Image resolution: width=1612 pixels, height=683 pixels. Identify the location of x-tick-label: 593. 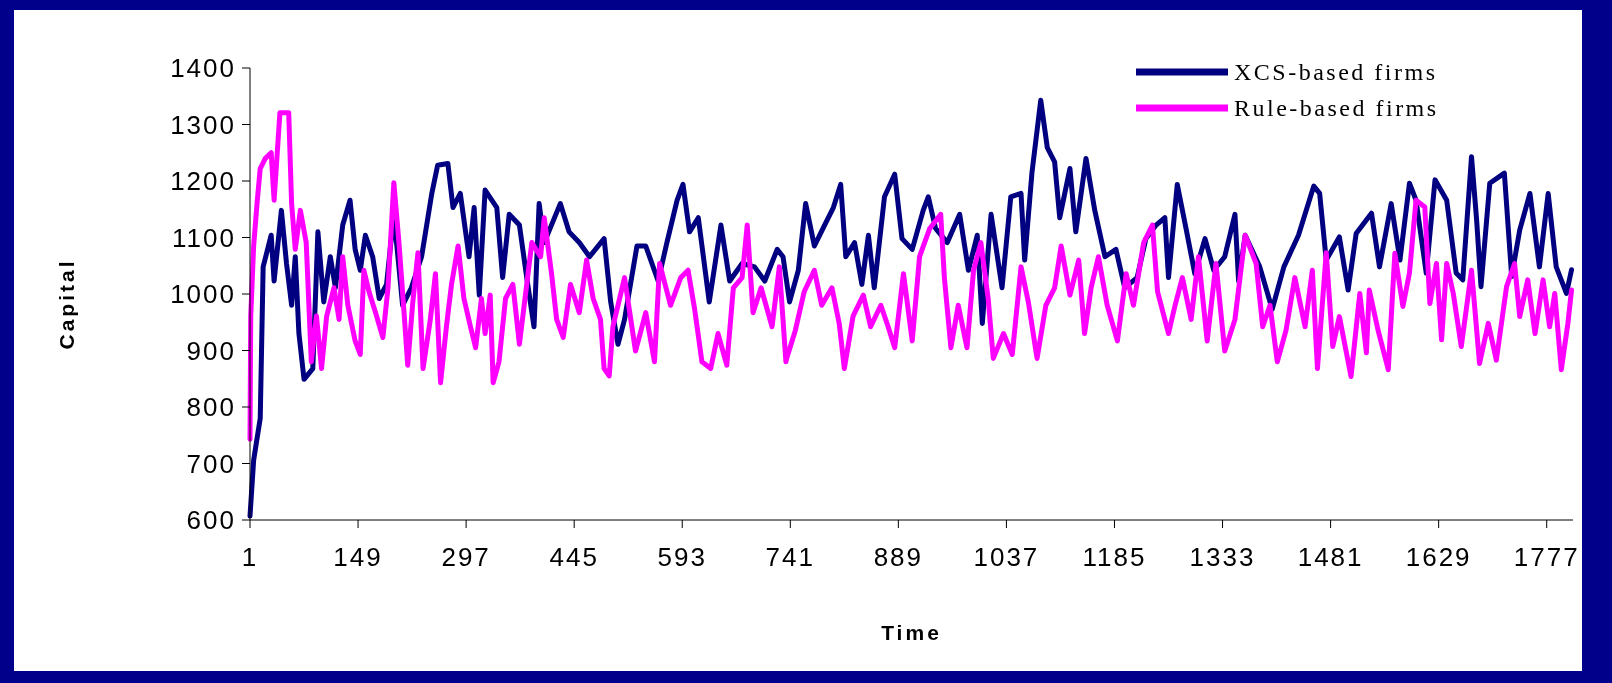
(682, 557).